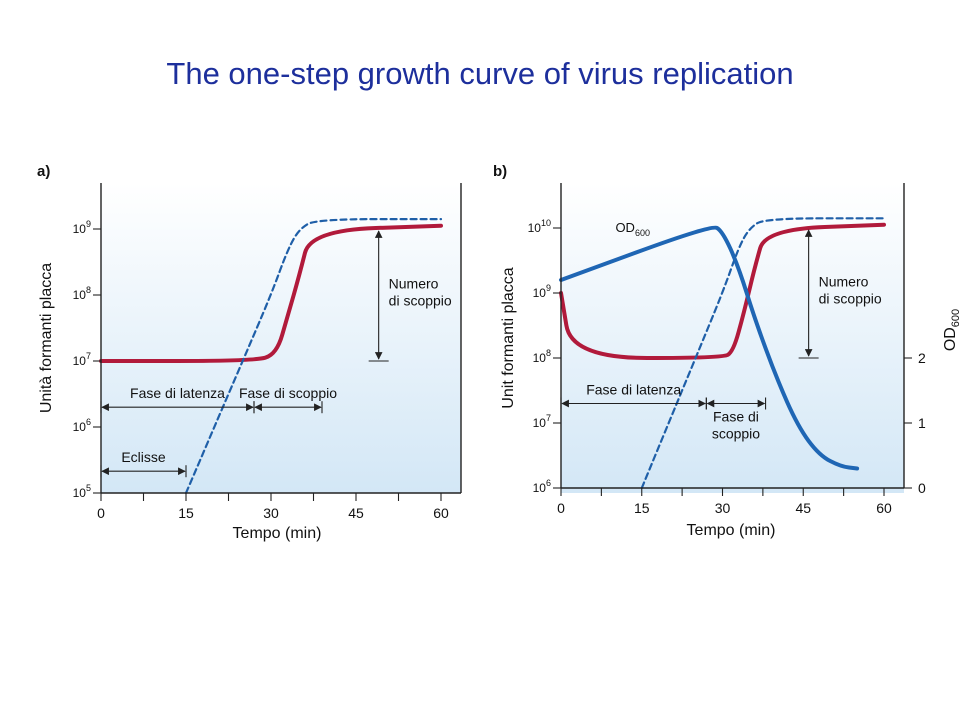  Describe the element at coordinates (922, 358) in the screenshot. I see `panel-b-y2-tick-label: 2` at that location.